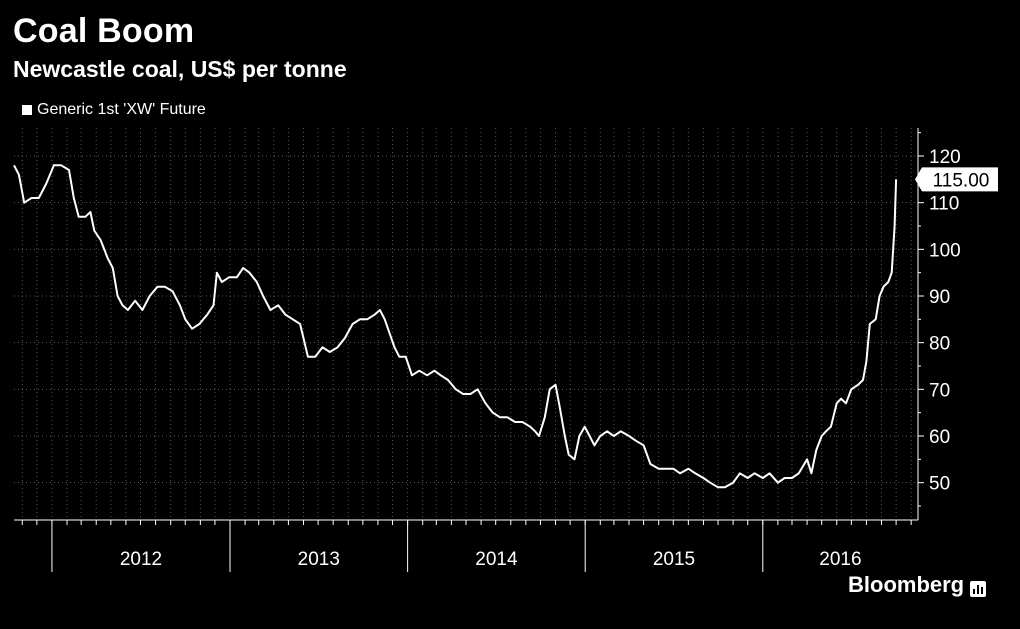  Describe the element at coordinates (939, 390) in the screenshot. I see `y-tick-label: 70` at that location.